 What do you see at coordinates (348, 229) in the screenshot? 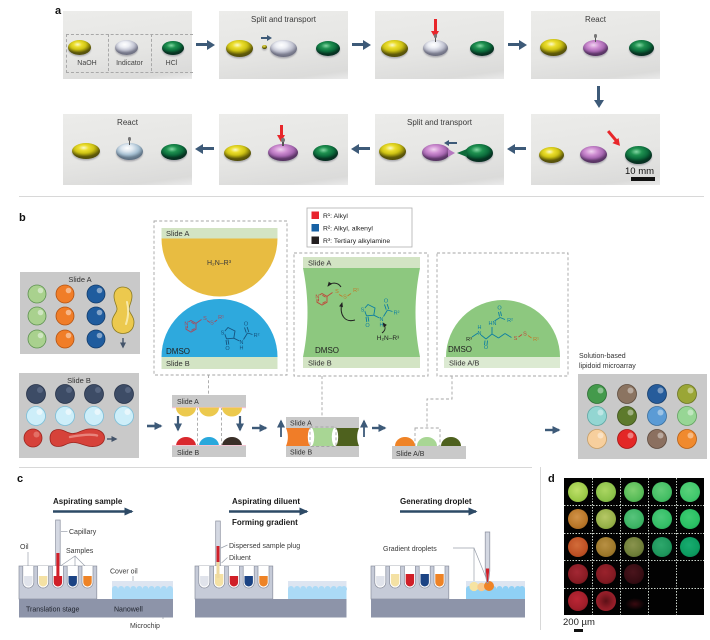
I see `svg-text: R²: Alkyl, alkenyl` at bounding box center [348, 229].